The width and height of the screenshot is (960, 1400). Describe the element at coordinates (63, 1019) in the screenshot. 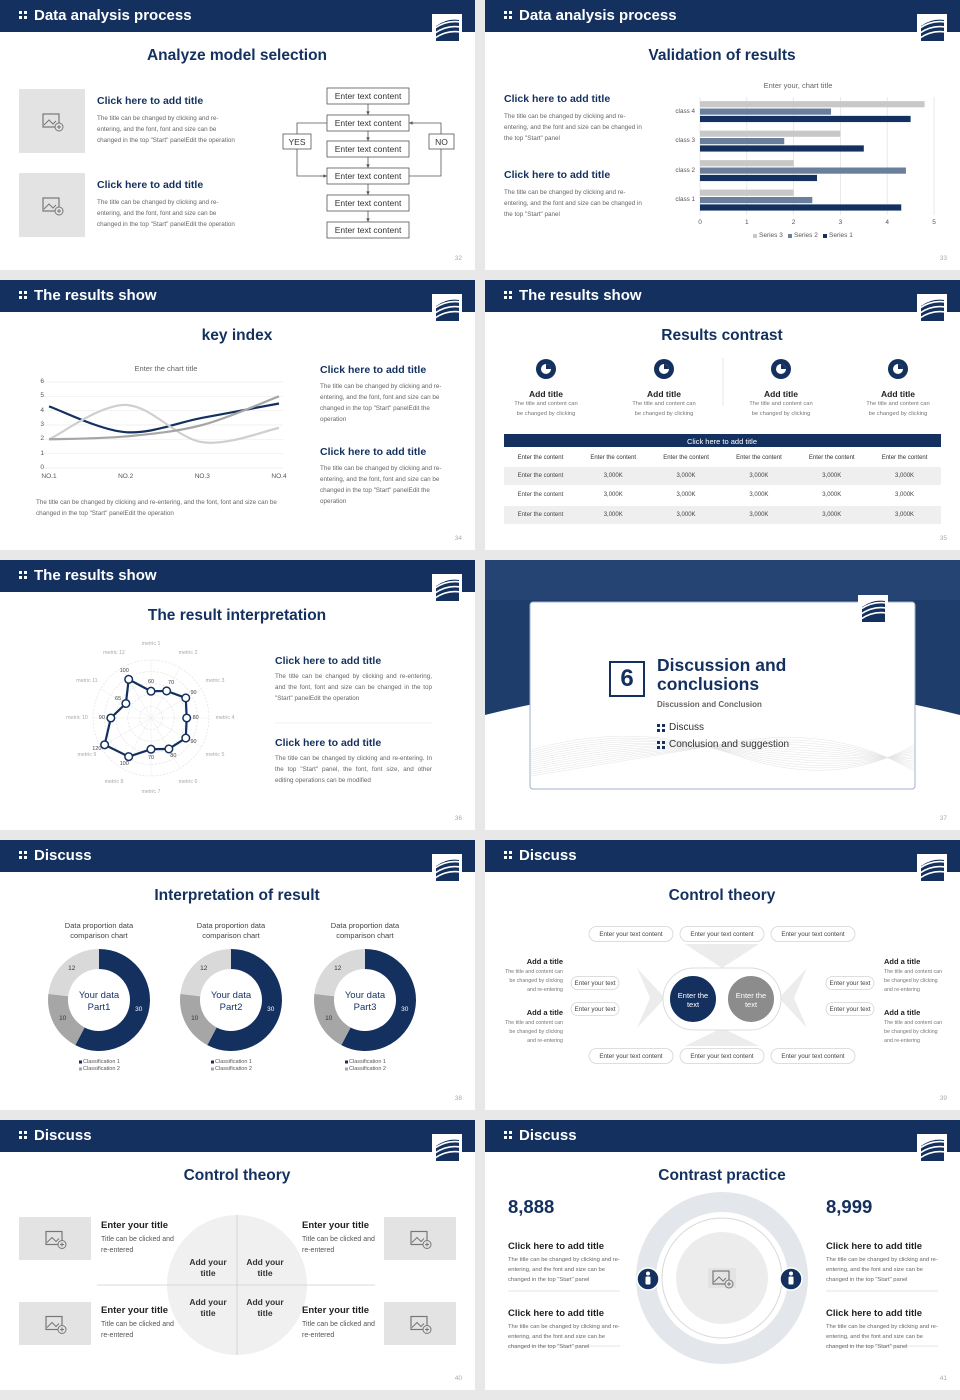

I see `data-label: 10` at that location.